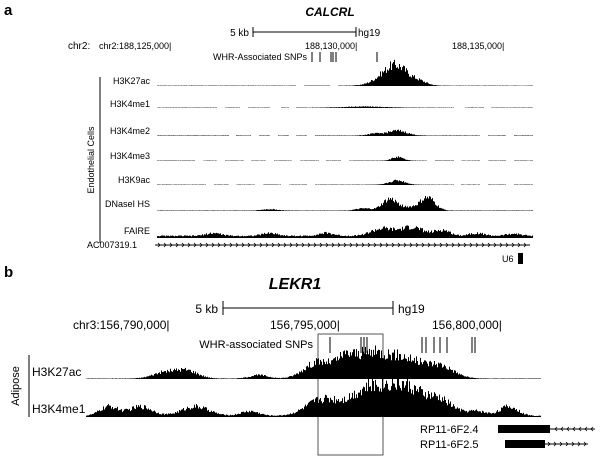 This screenshot has height=462, width=600. What do you see at coordinates (402, 345) in the screenshot?
I see `panel-b-snp-marks` at bounding box center [402, 345].